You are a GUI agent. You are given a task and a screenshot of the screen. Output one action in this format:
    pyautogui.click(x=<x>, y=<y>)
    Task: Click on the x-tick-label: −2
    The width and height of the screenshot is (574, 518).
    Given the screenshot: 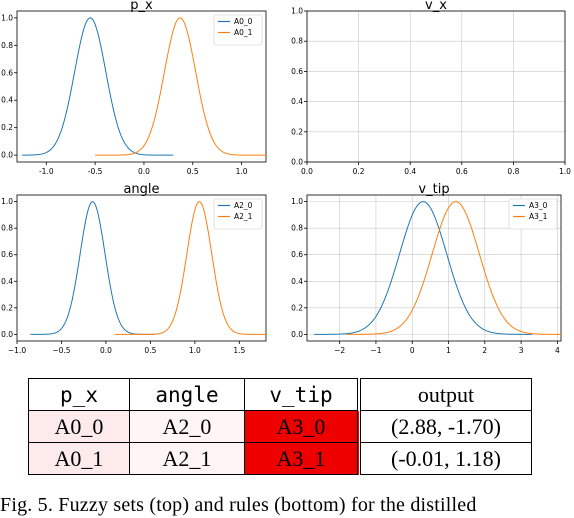 What is the action you would take?
    pyautogui.click(x=339, y=350)
    